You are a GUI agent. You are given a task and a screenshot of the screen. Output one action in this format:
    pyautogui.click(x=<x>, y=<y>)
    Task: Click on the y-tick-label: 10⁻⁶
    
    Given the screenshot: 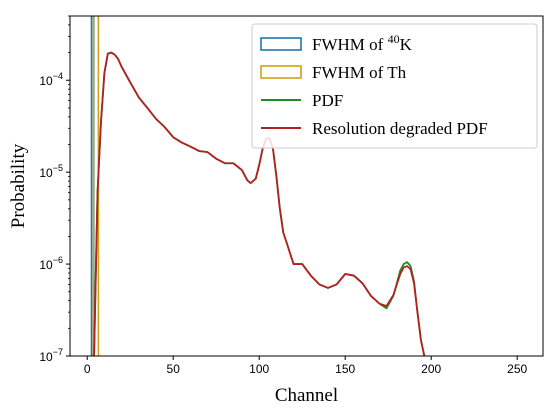 What is the action you would take?
    pyautogui.click(x=51, y=263)
    